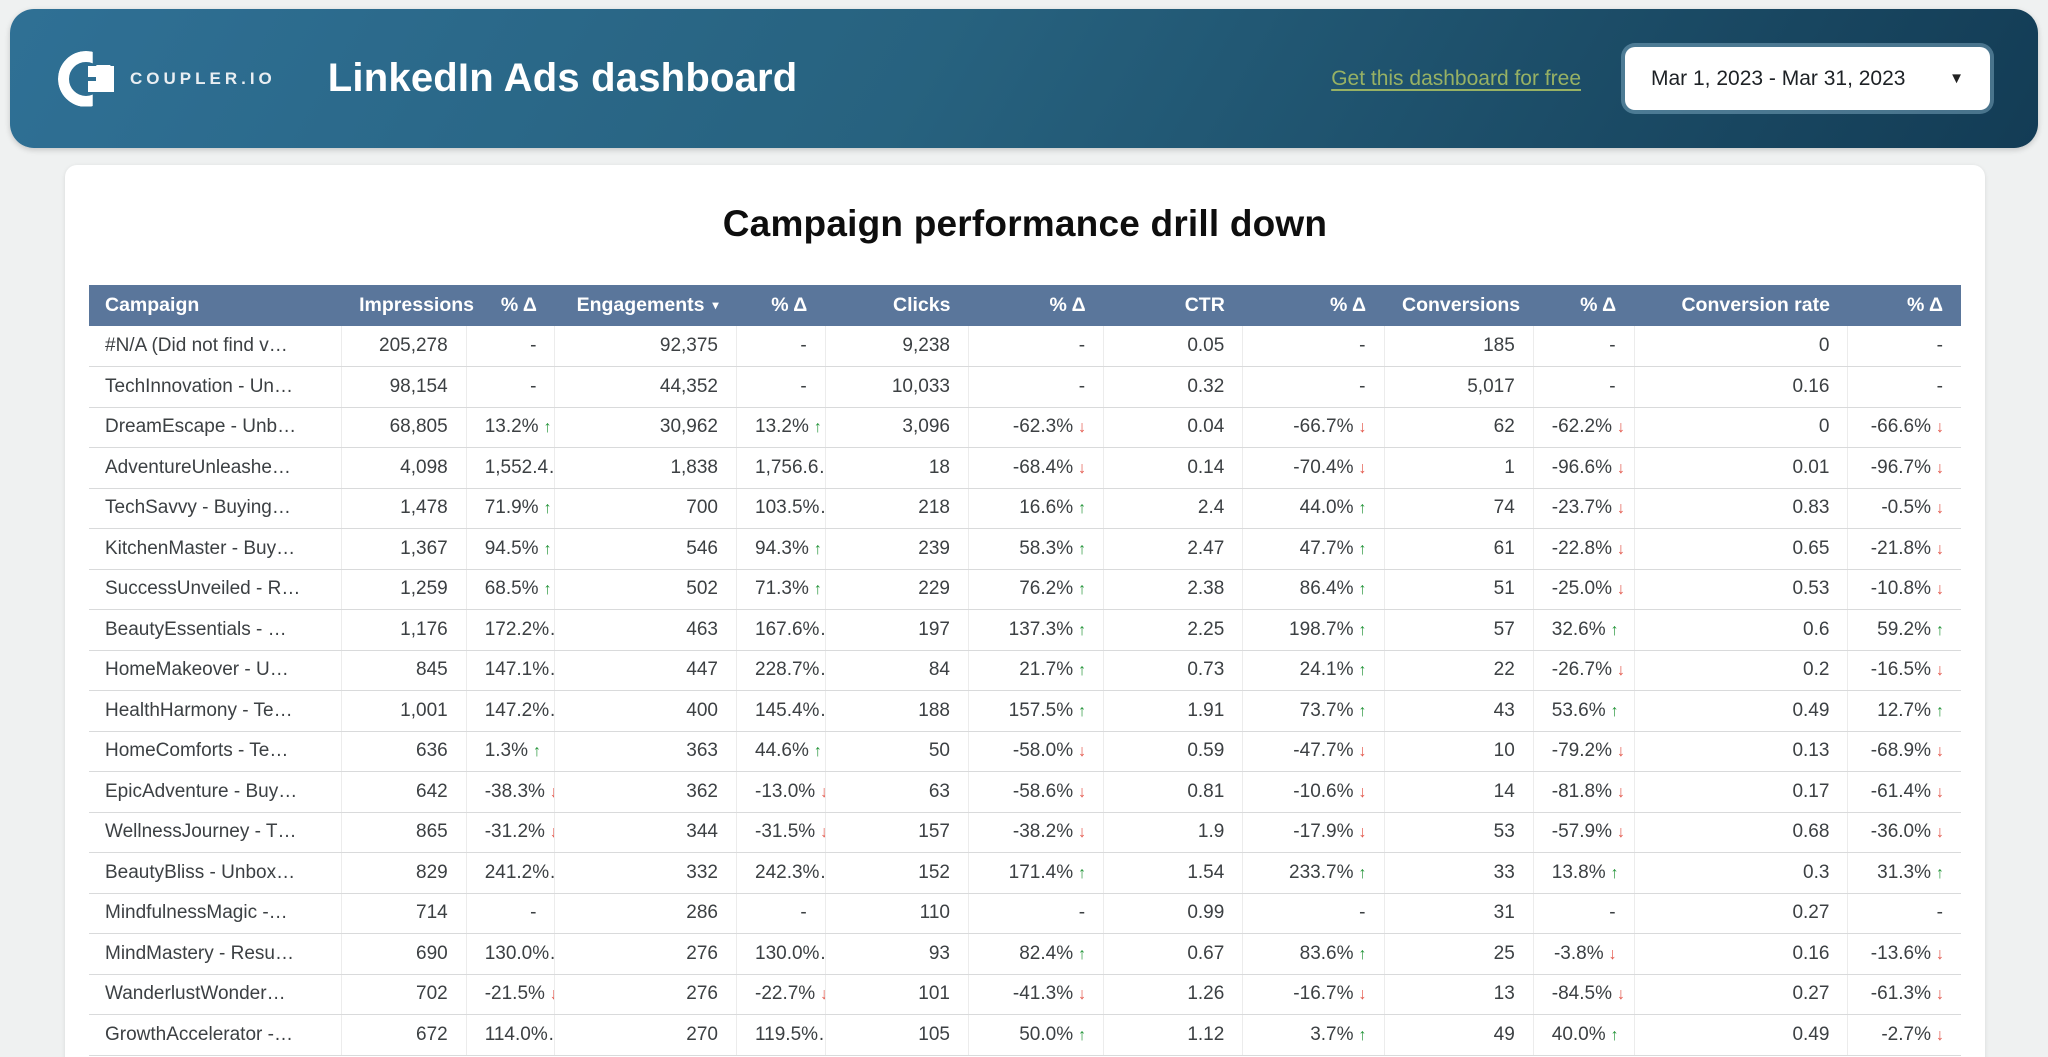  I want to click on table-cell: 44.6% ↑, so click(781, 751).